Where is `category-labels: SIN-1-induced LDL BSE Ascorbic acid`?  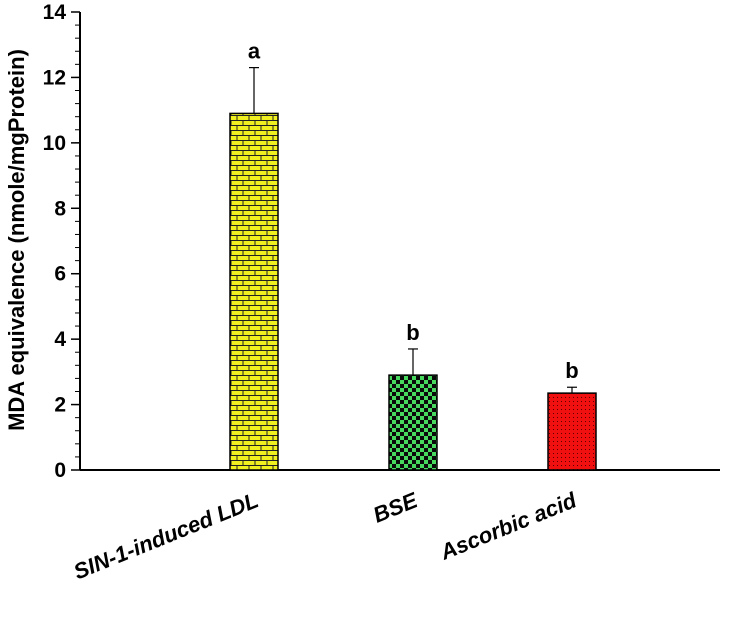 category-labels: SIN-1-induced LDL BSE Ascorbic acid is located at coordinates (325, 535).